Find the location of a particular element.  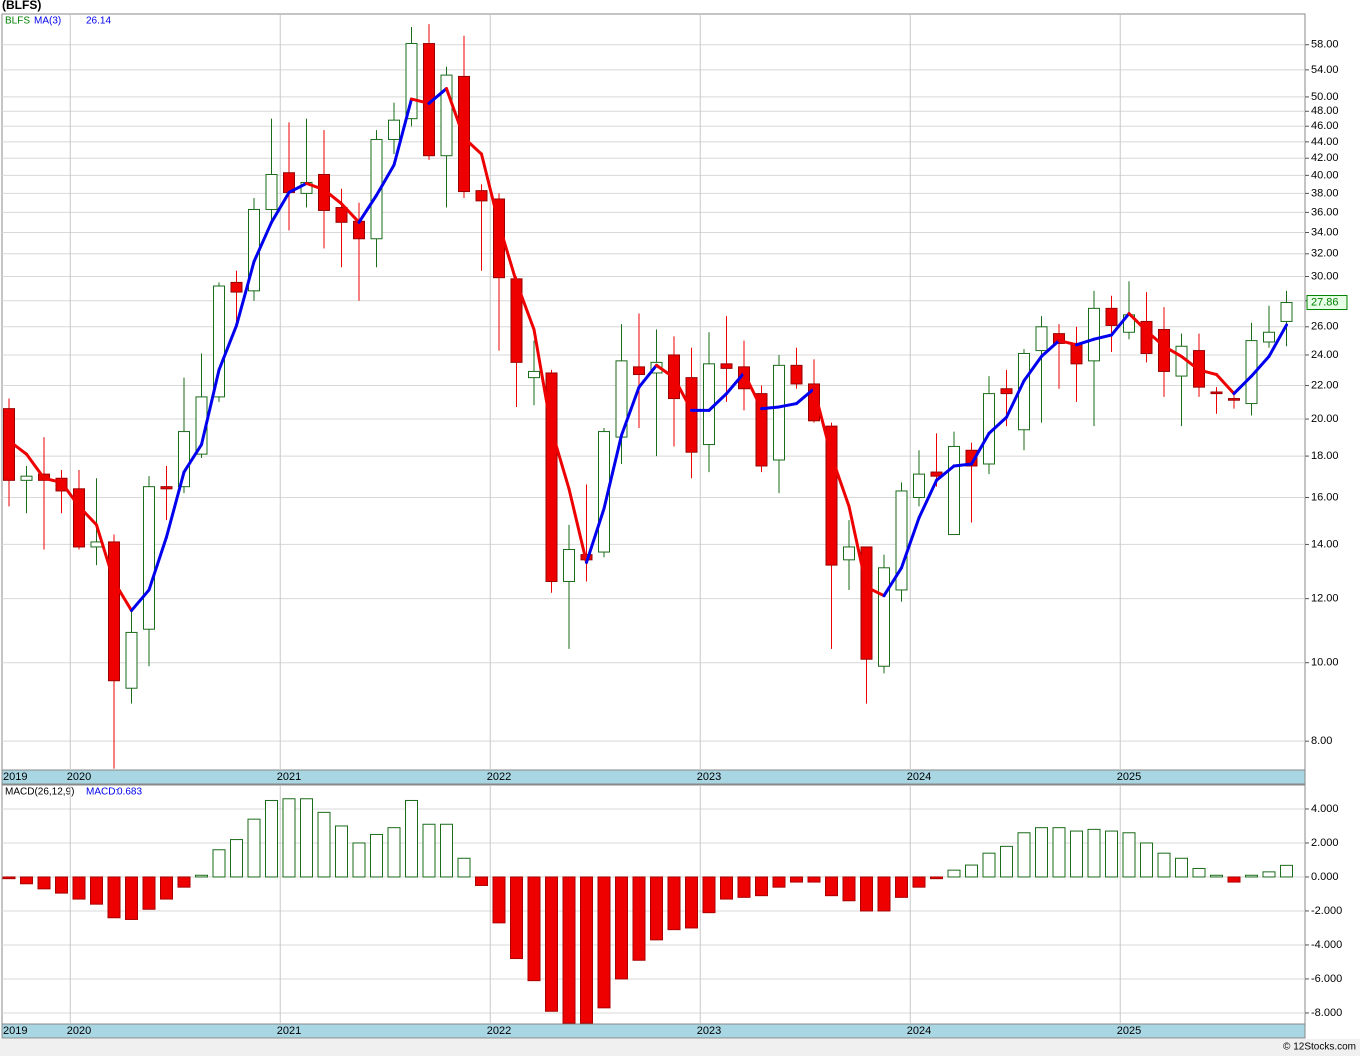

legend-ma: MA(3) is located at coordinates (47, 21).